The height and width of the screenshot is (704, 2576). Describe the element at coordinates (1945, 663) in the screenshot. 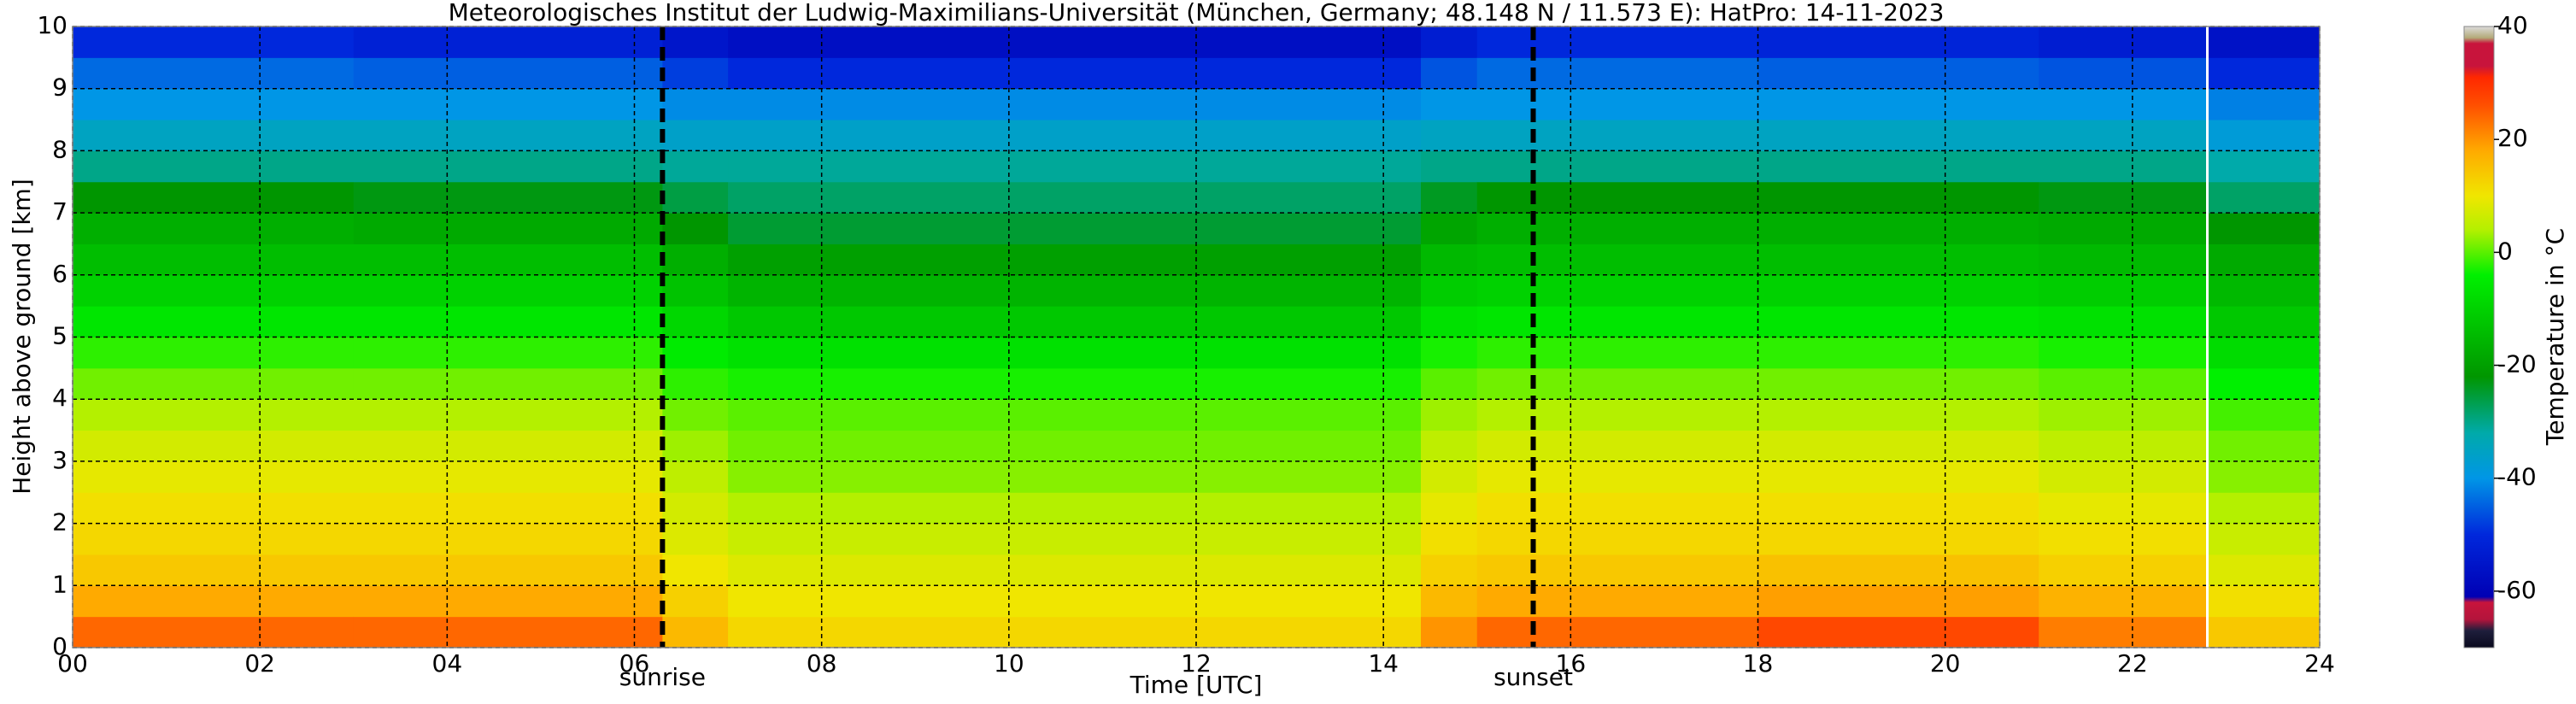

I see `x-tick-label: 20` at that location.